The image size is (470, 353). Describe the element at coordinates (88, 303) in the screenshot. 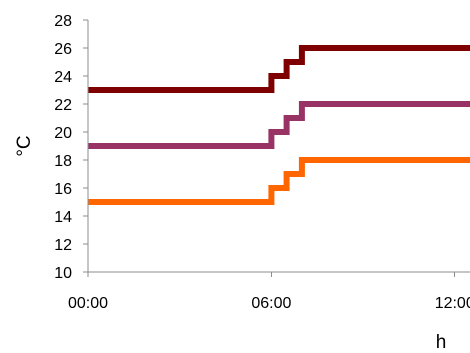

I see `x-tick-label: 00:00` at that location.